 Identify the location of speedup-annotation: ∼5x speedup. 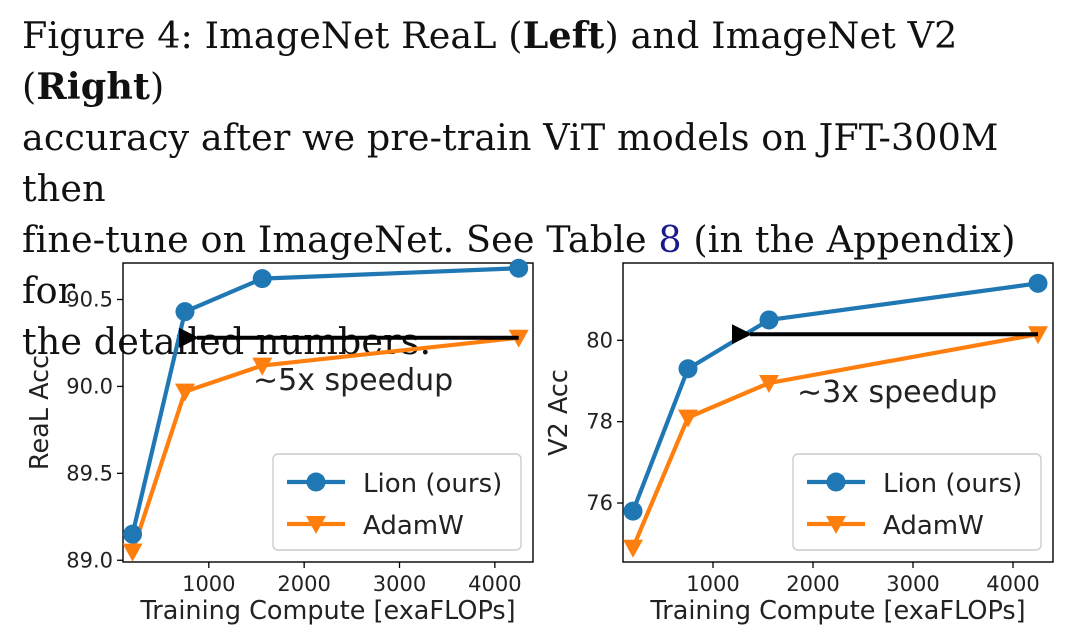
(353, 380).